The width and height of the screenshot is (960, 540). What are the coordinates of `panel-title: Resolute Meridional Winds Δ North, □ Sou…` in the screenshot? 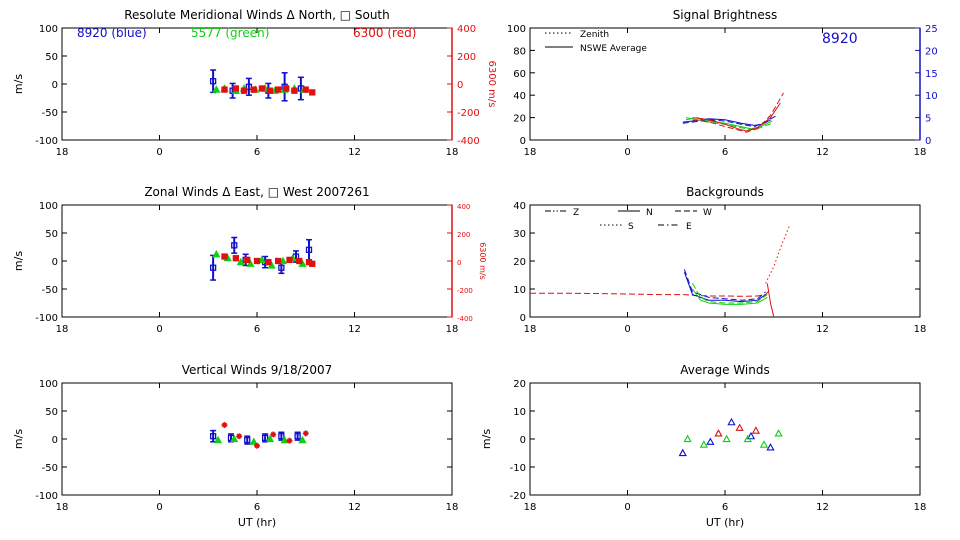 It's located at (257, 15).